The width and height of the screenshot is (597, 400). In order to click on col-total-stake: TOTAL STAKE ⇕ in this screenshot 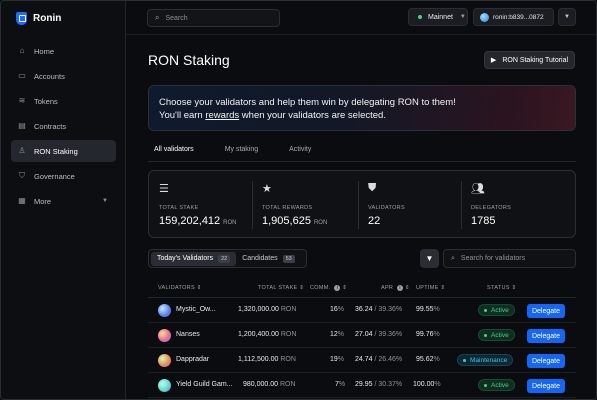, I will do `click(281, 288)`.